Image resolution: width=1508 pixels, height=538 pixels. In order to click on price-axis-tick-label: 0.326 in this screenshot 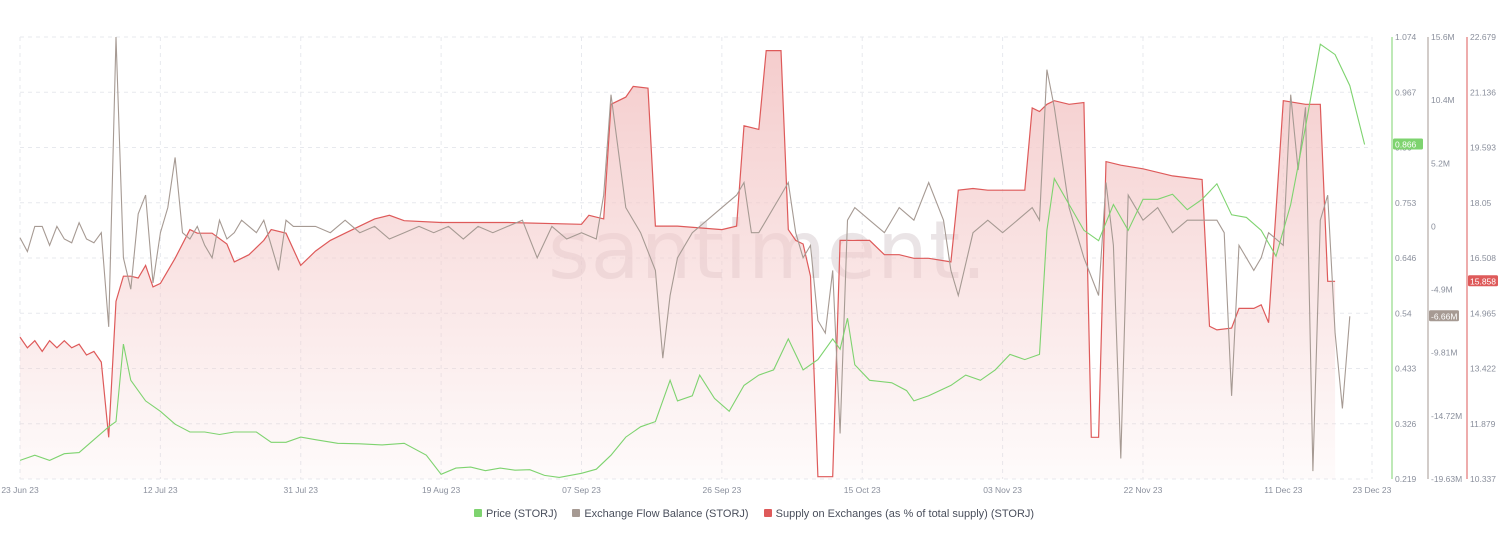, I will do `click(1406, 424)`.